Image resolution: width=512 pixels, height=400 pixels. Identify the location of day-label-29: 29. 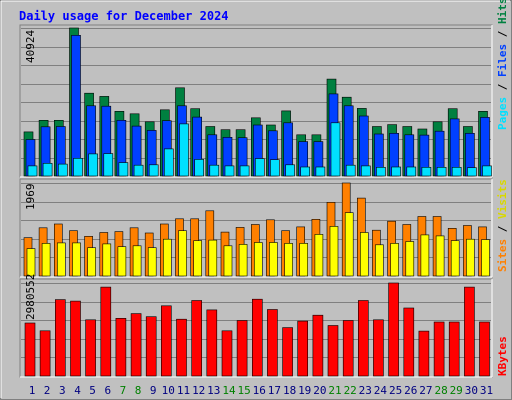
(456, 390).